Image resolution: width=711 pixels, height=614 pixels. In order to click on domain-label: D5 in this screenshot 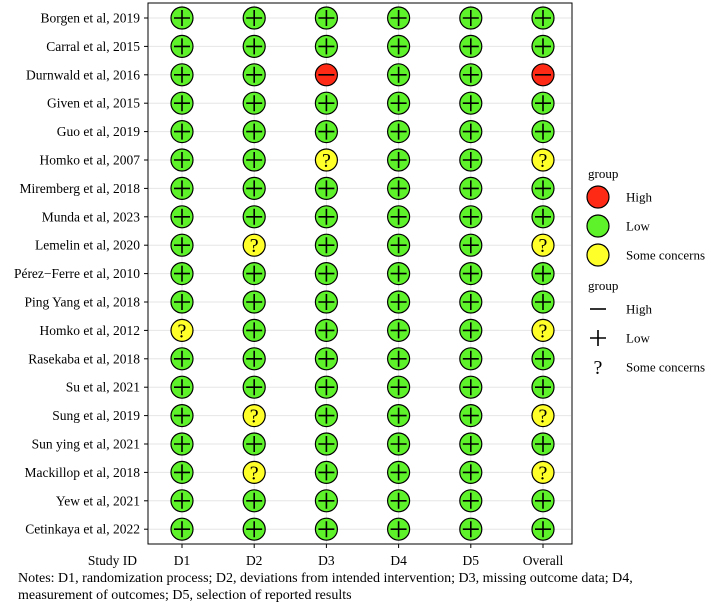, I will do `click(471, 560)`.